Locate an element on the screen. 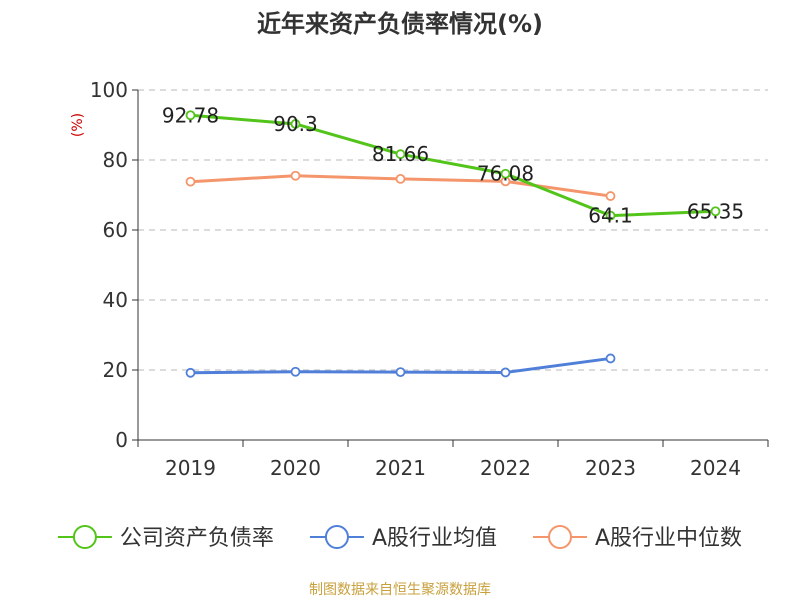  y-tick-label: 0 is located at coordinates (121, 440).